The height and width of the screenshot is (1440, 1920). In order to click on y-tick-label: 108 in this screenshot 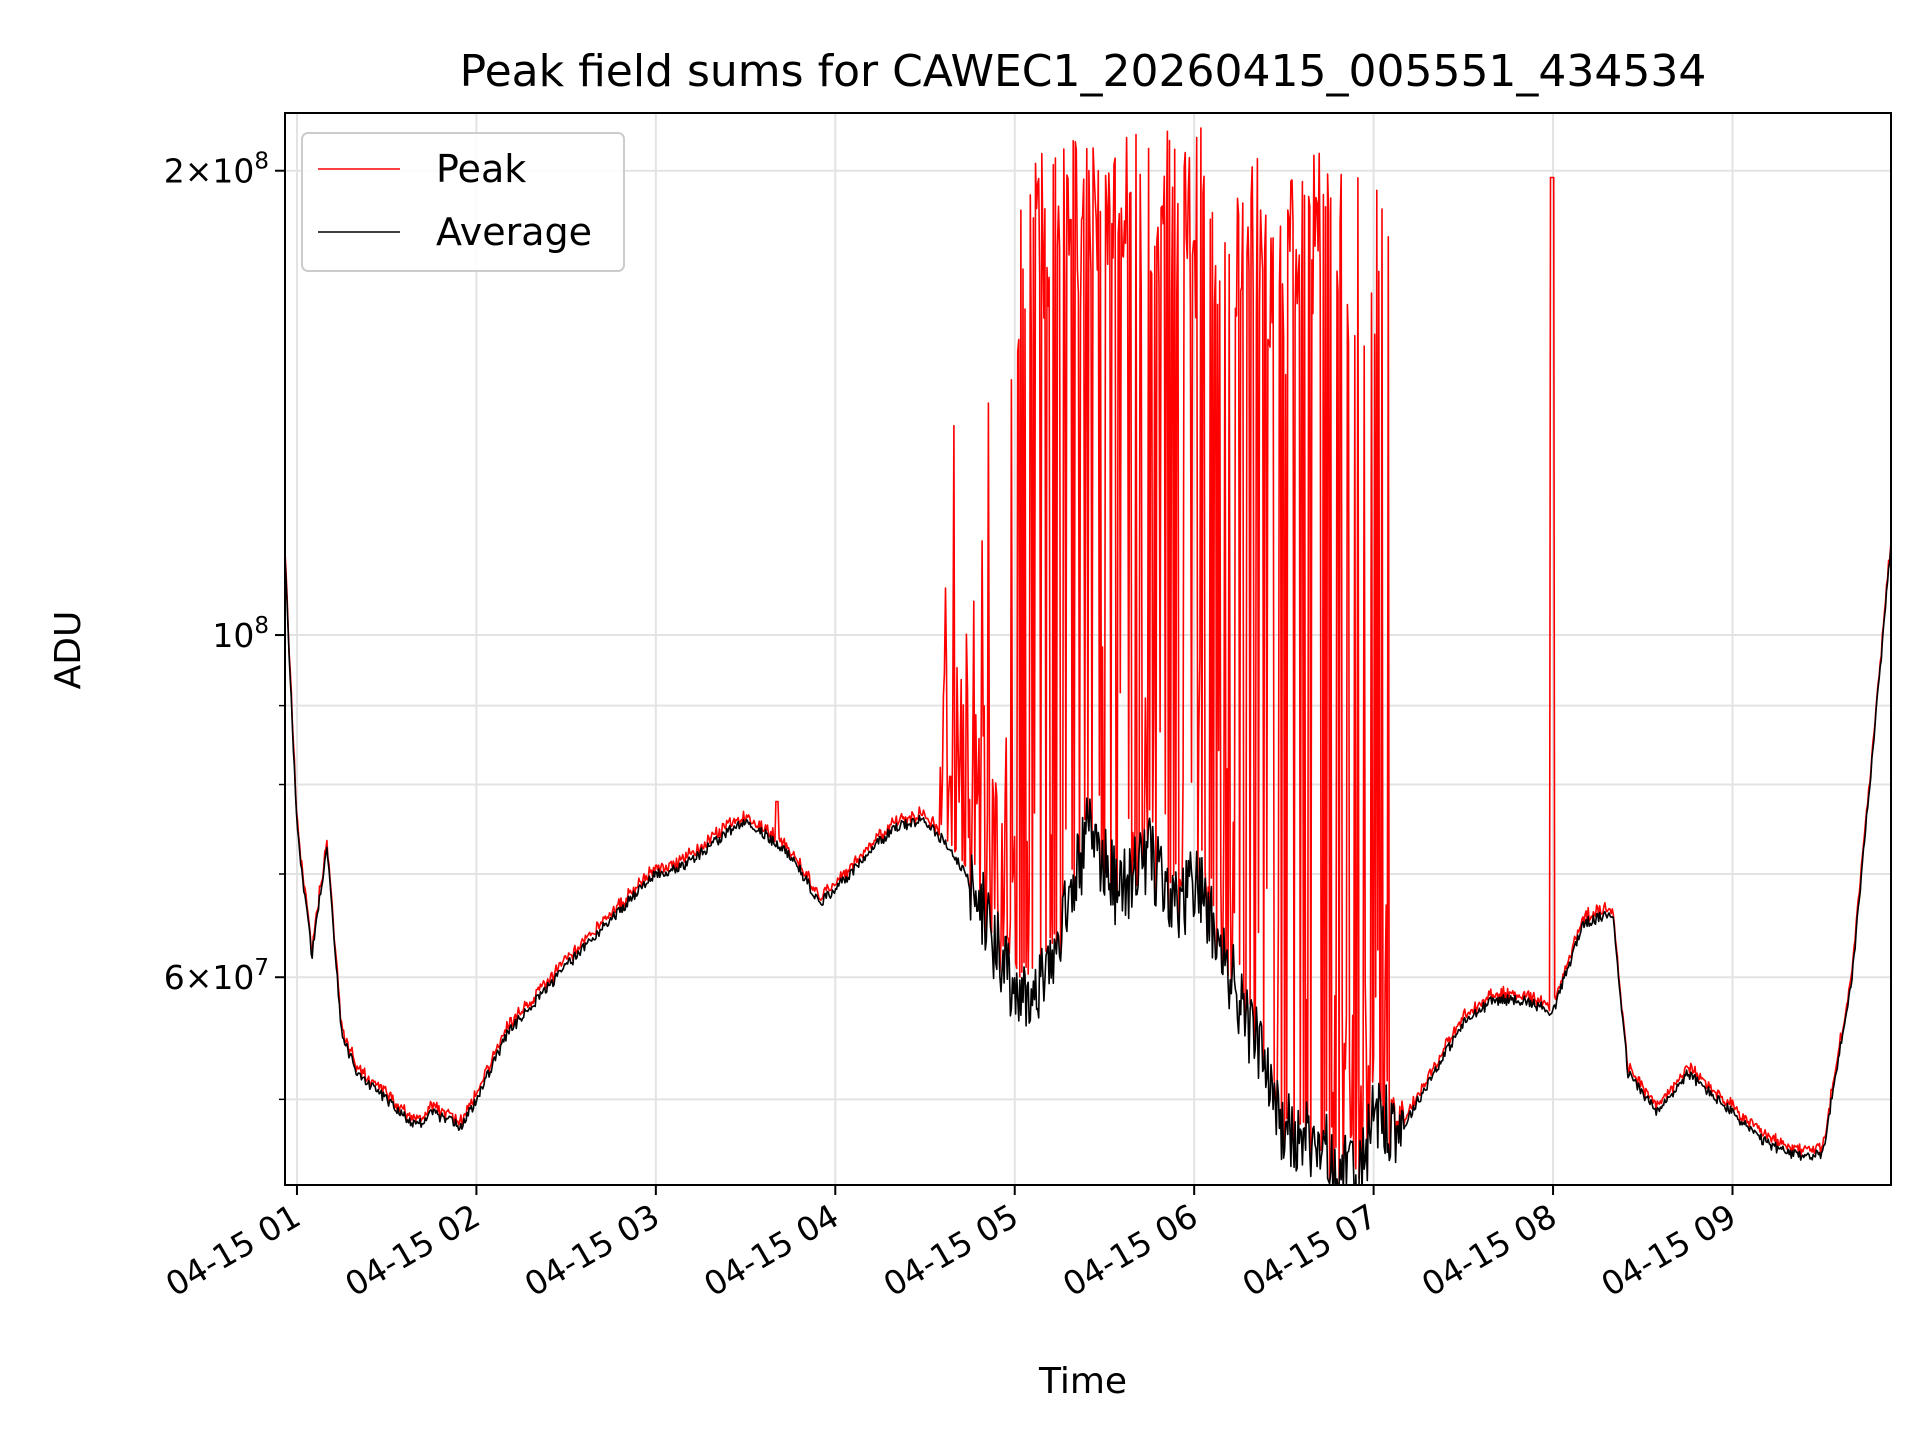, I will do `click(240, 634)`.